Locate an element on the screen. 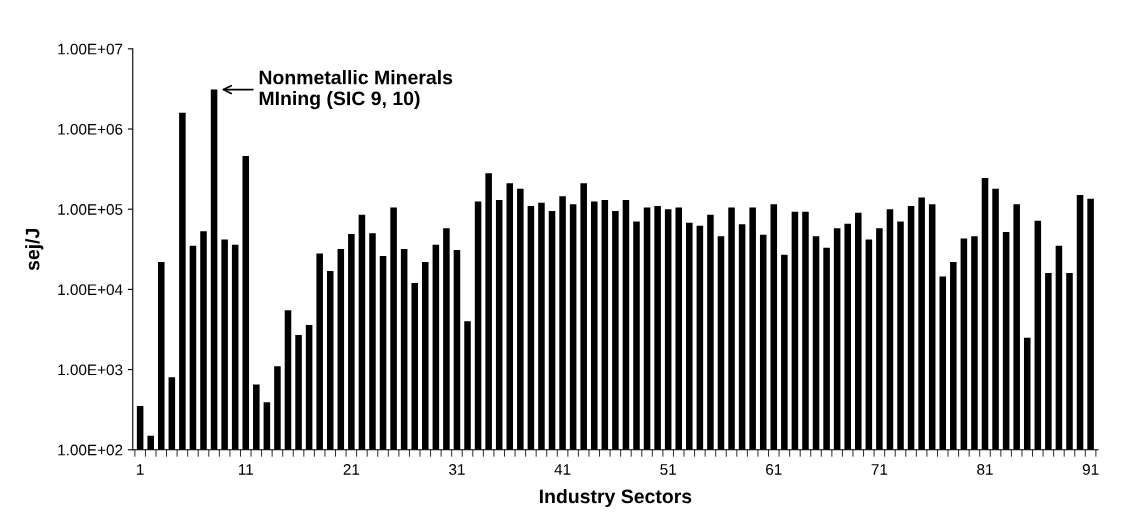  x-tick-label: 71 is located at coordinates (879, 469).